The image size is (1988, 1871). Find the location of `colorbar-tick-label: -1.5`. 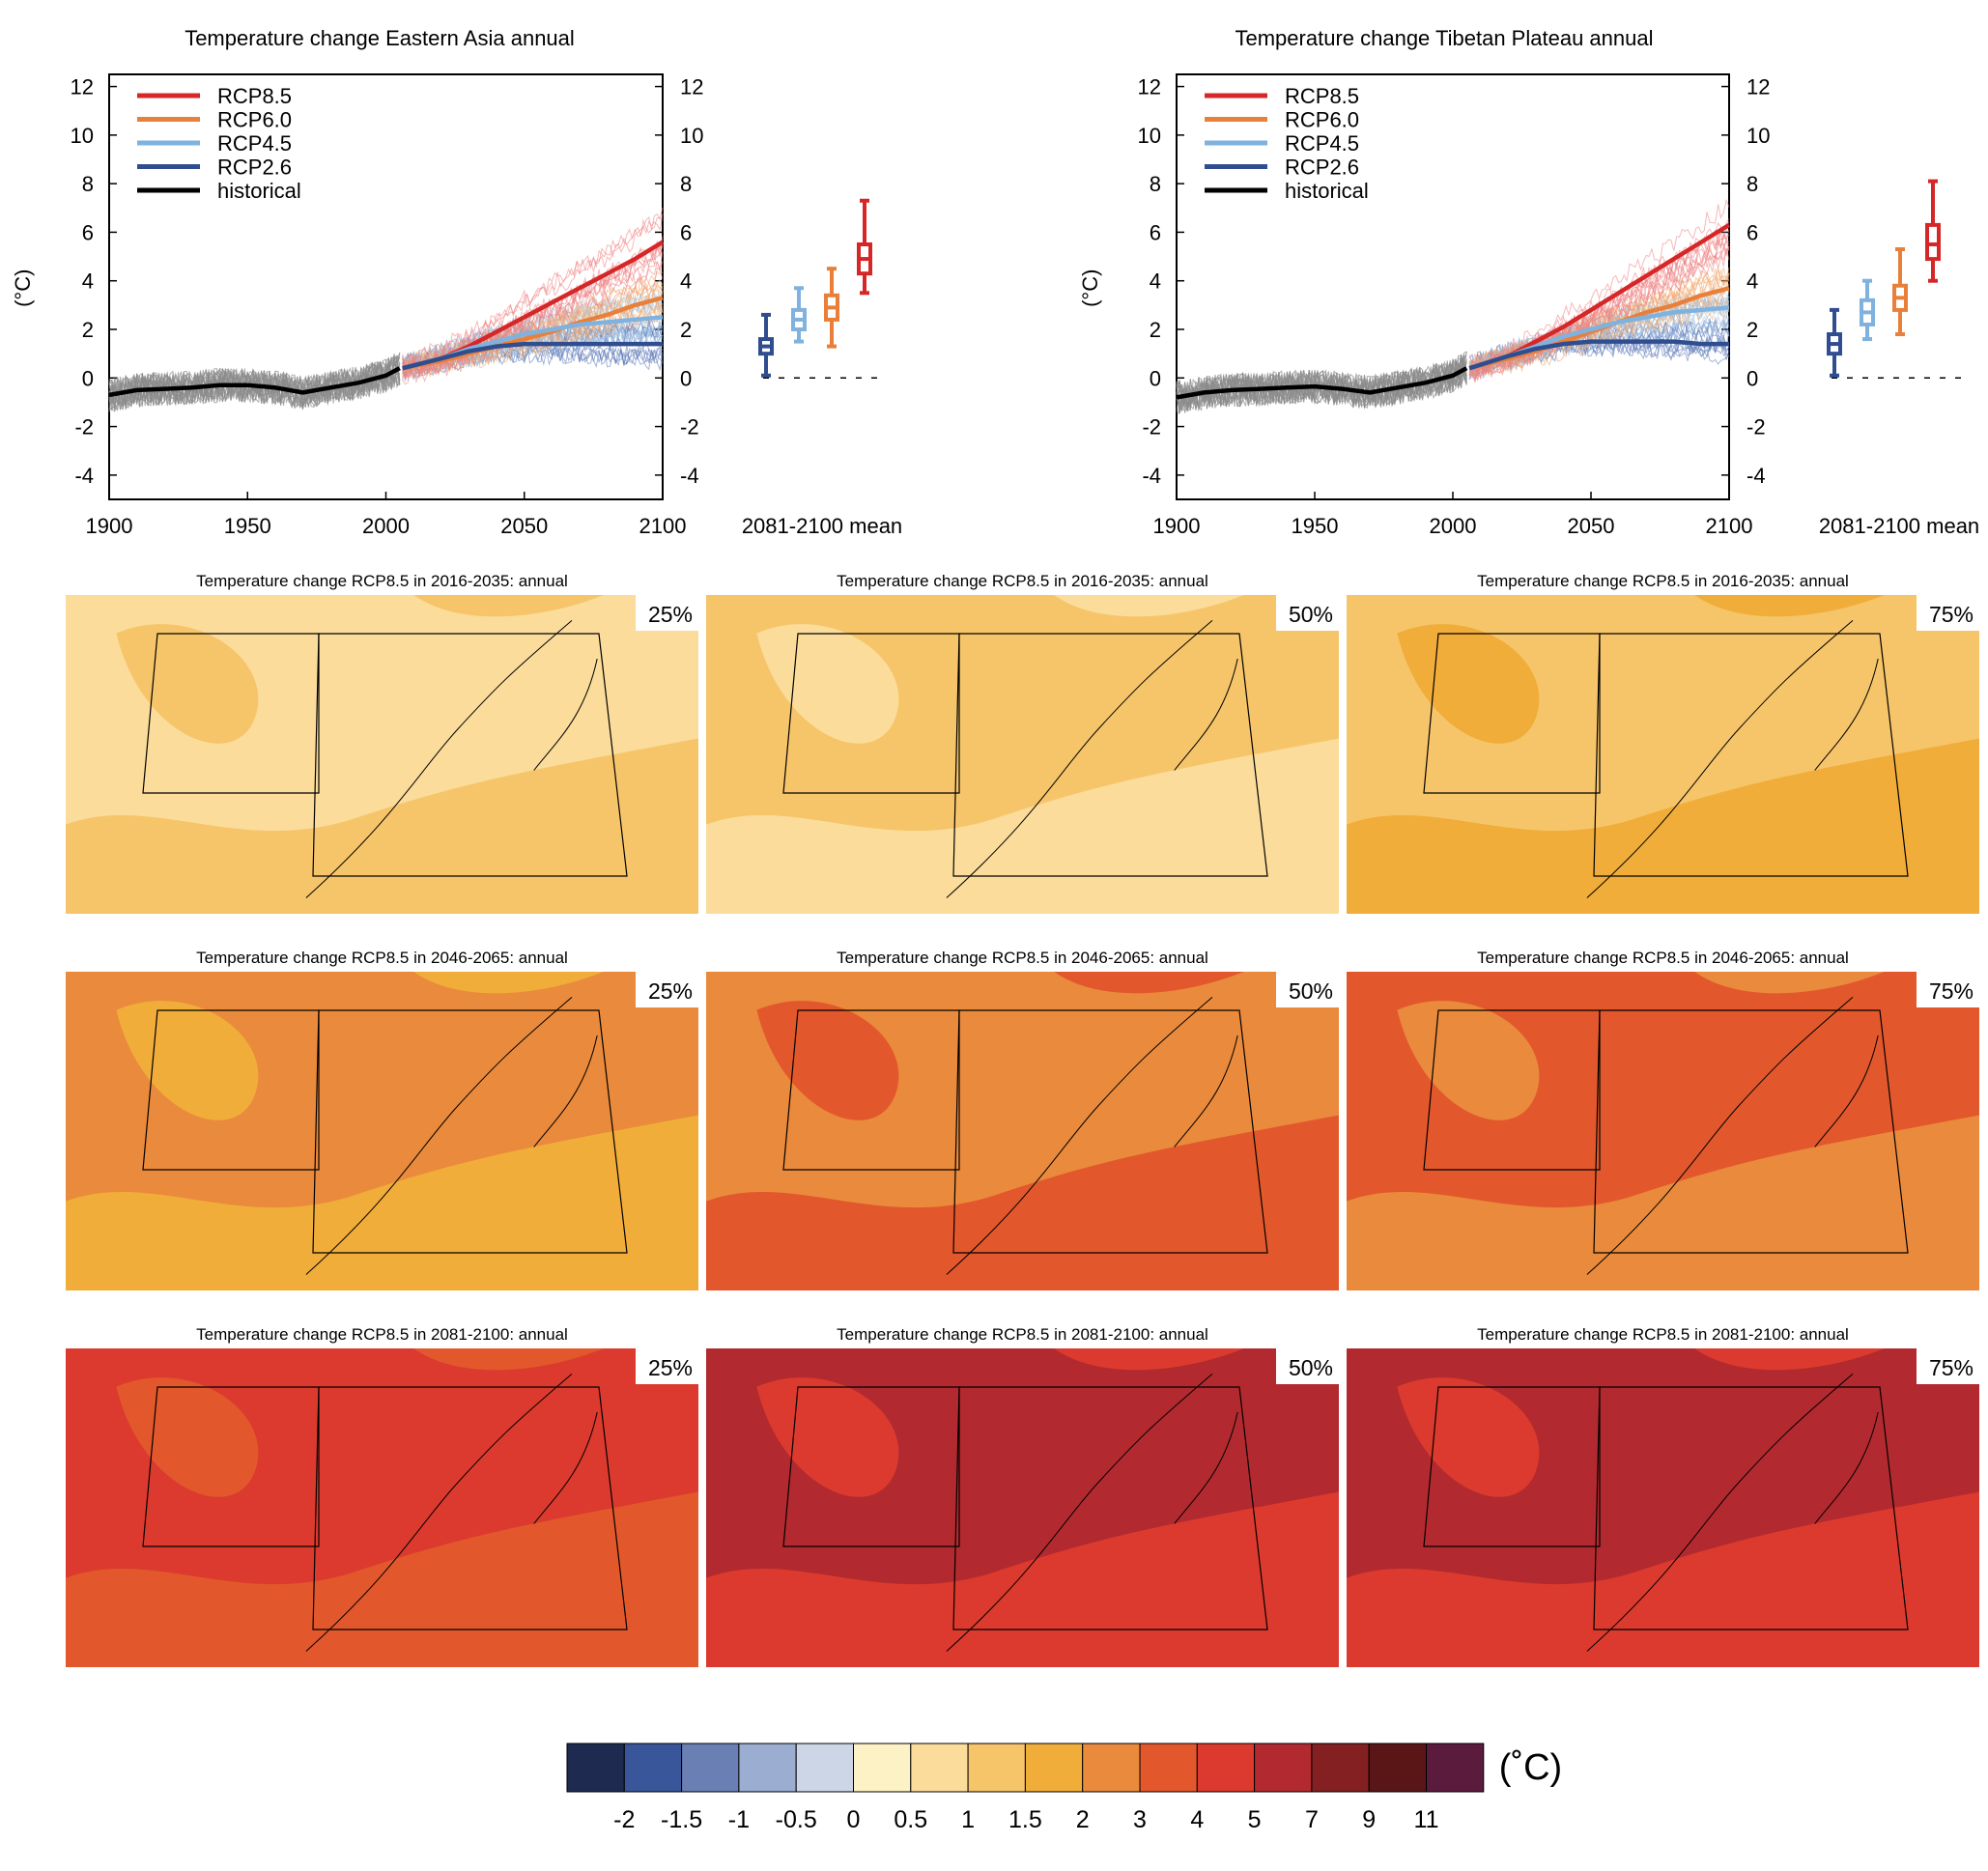

colorbar-tick-label: -1.5 is located at coordinates (681, 1819).